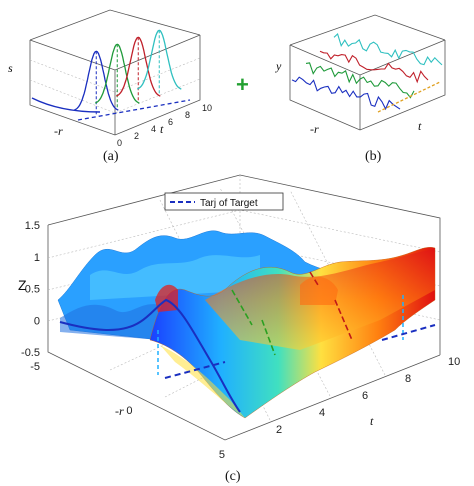  What do you see at coordinates (10, 68) in the screenshot?
I see `panel-a-ylabel: s` at bounding box center [10, 68].